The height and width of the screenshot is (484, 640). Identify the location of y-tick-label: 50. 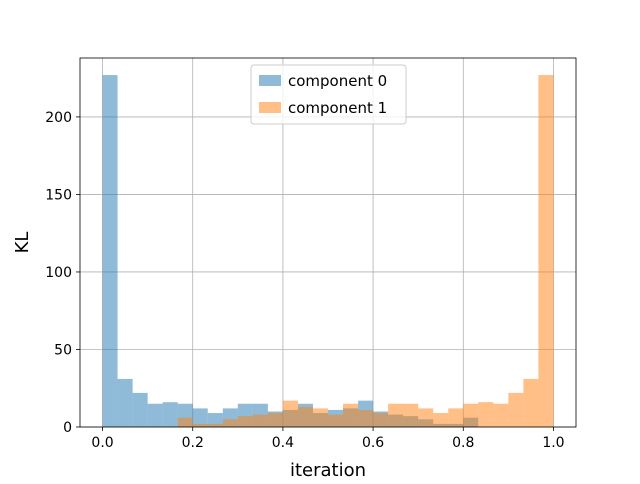
(63, 350).